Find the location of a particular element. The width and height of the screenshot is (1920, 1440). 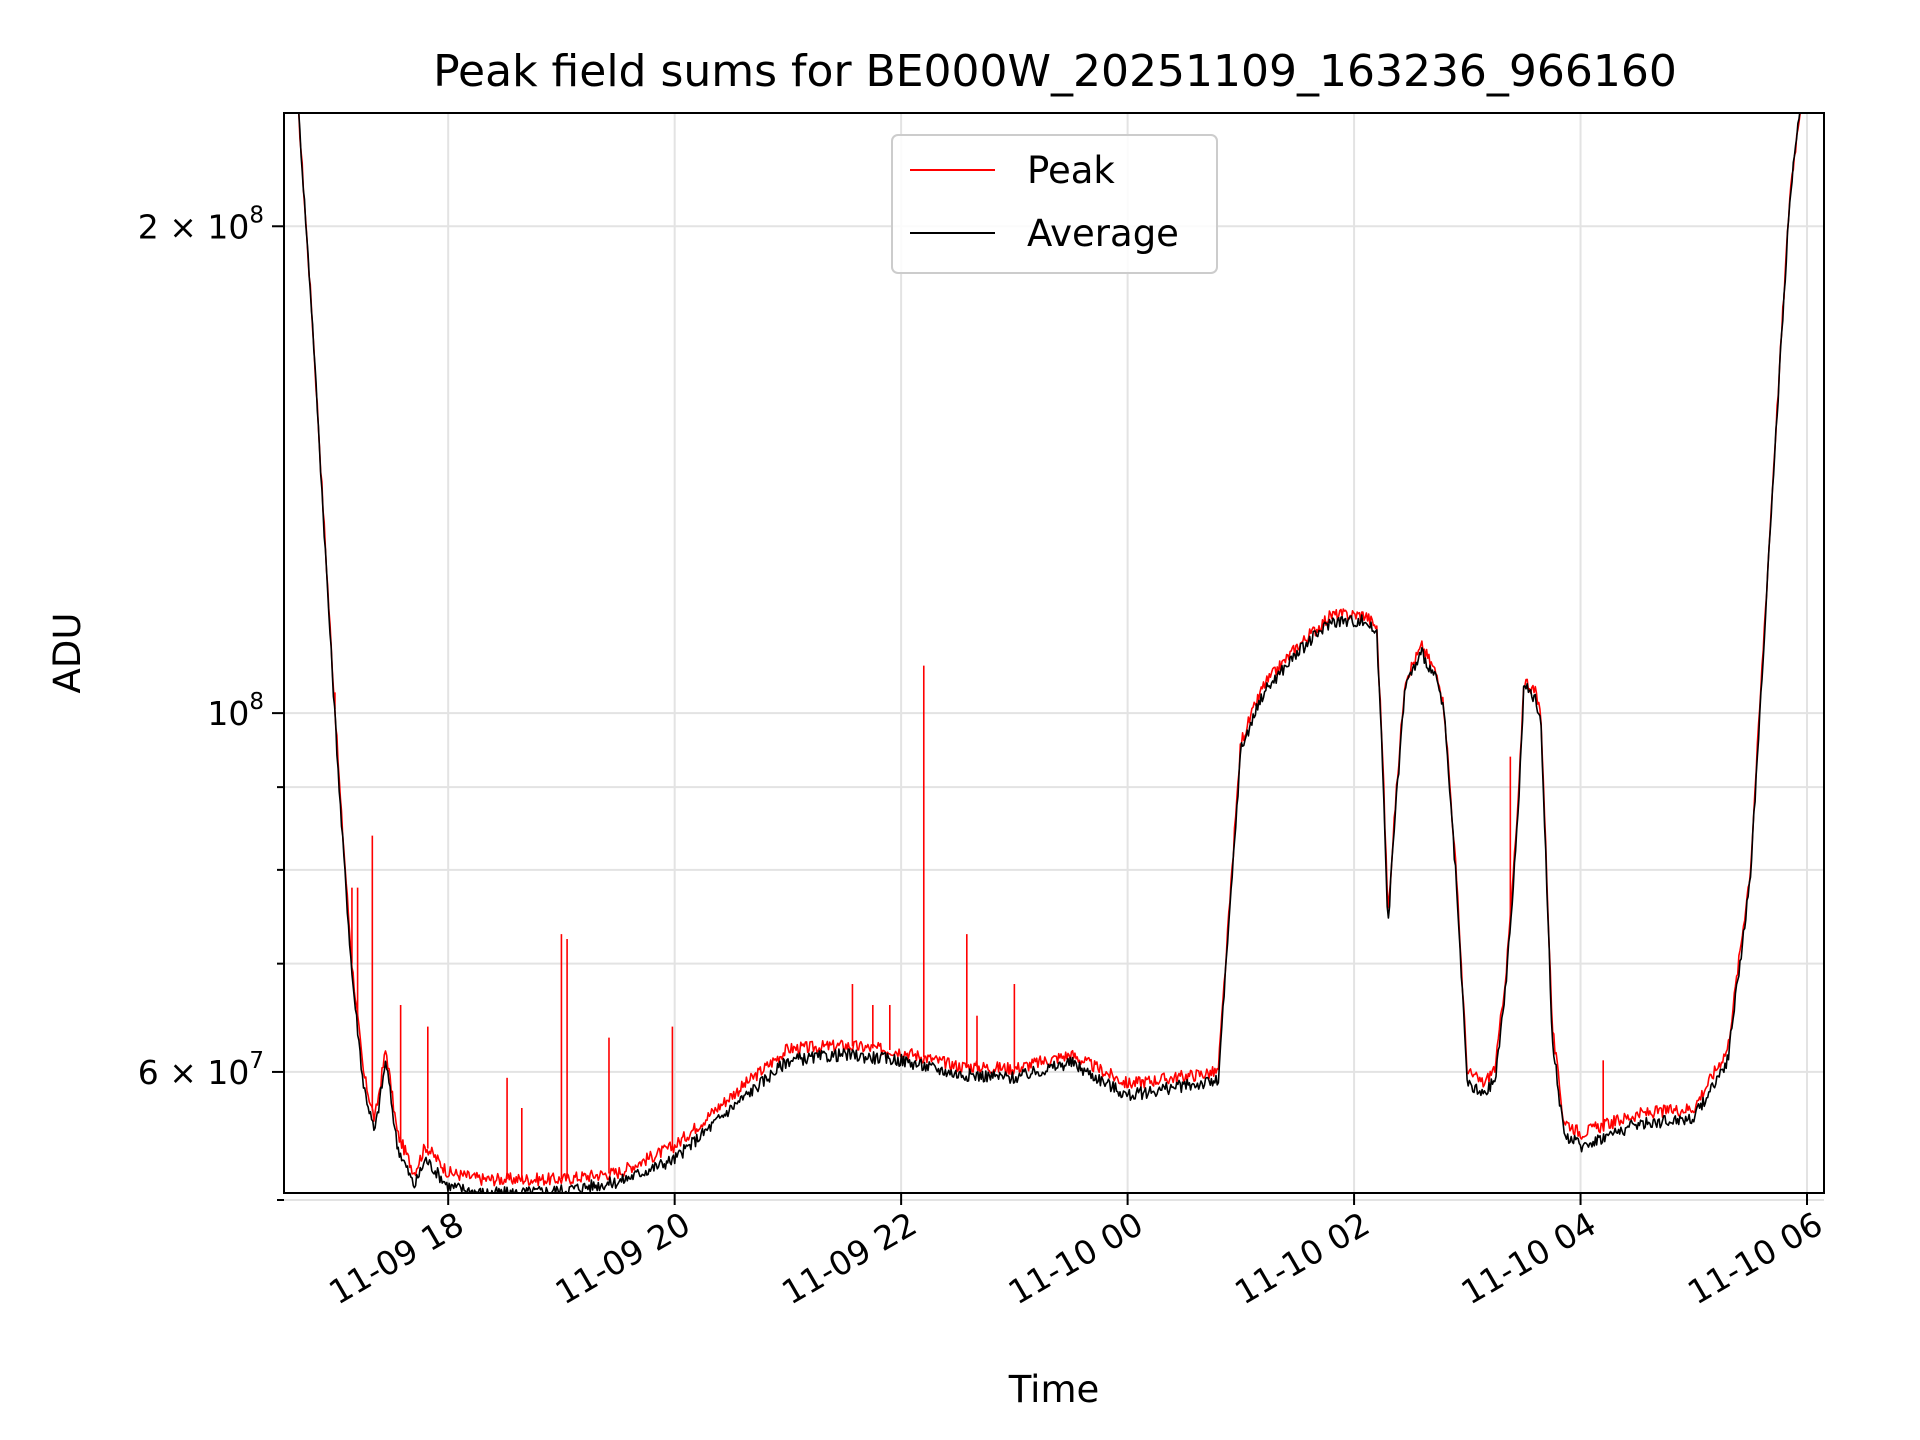

y-tick-label: 108 is located at coordinates (235, 711).